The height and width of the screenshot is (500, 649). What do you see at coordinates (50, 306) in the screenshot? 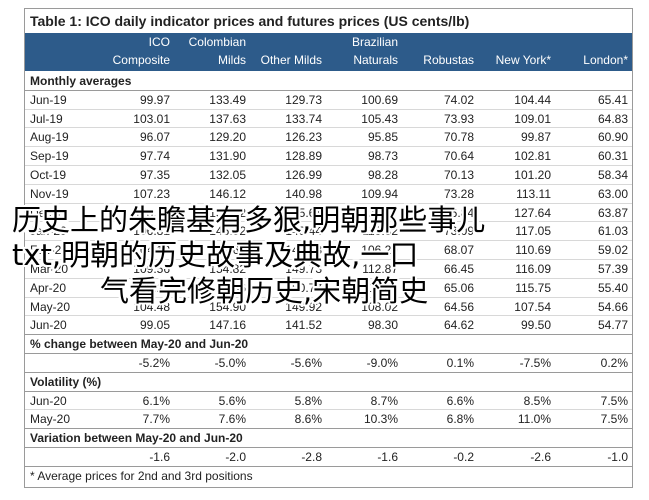
I see `row-label: May-20` at bounding box center [50, 306].